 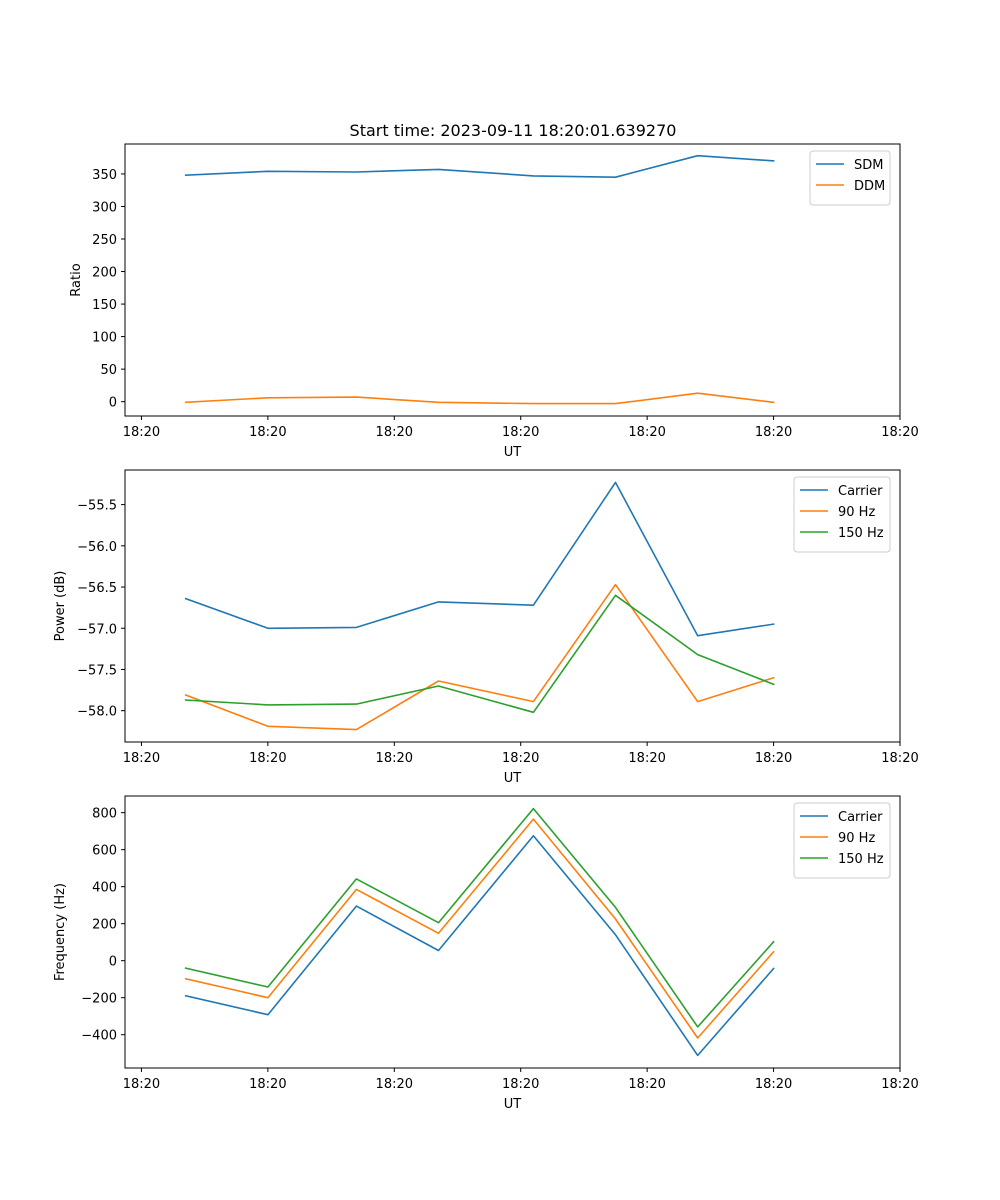 I want to click on legend: SDM DDM, so click(x=850, y=178).